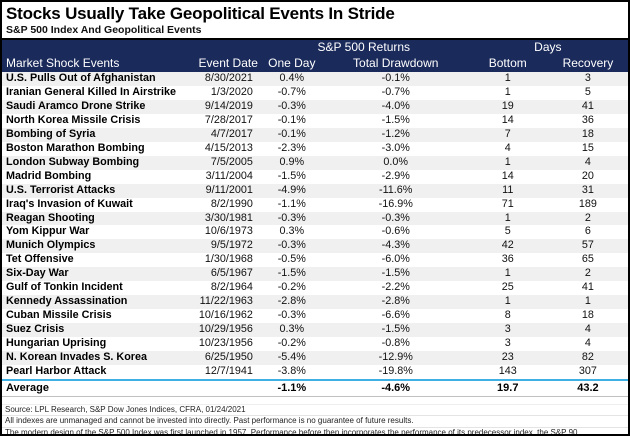 The height and width of the screenshot is (436, 630). Describe the element at coordinates (95, 218) in the screenshot. I see `event-name-cell: Reagan Shooting` at that location.